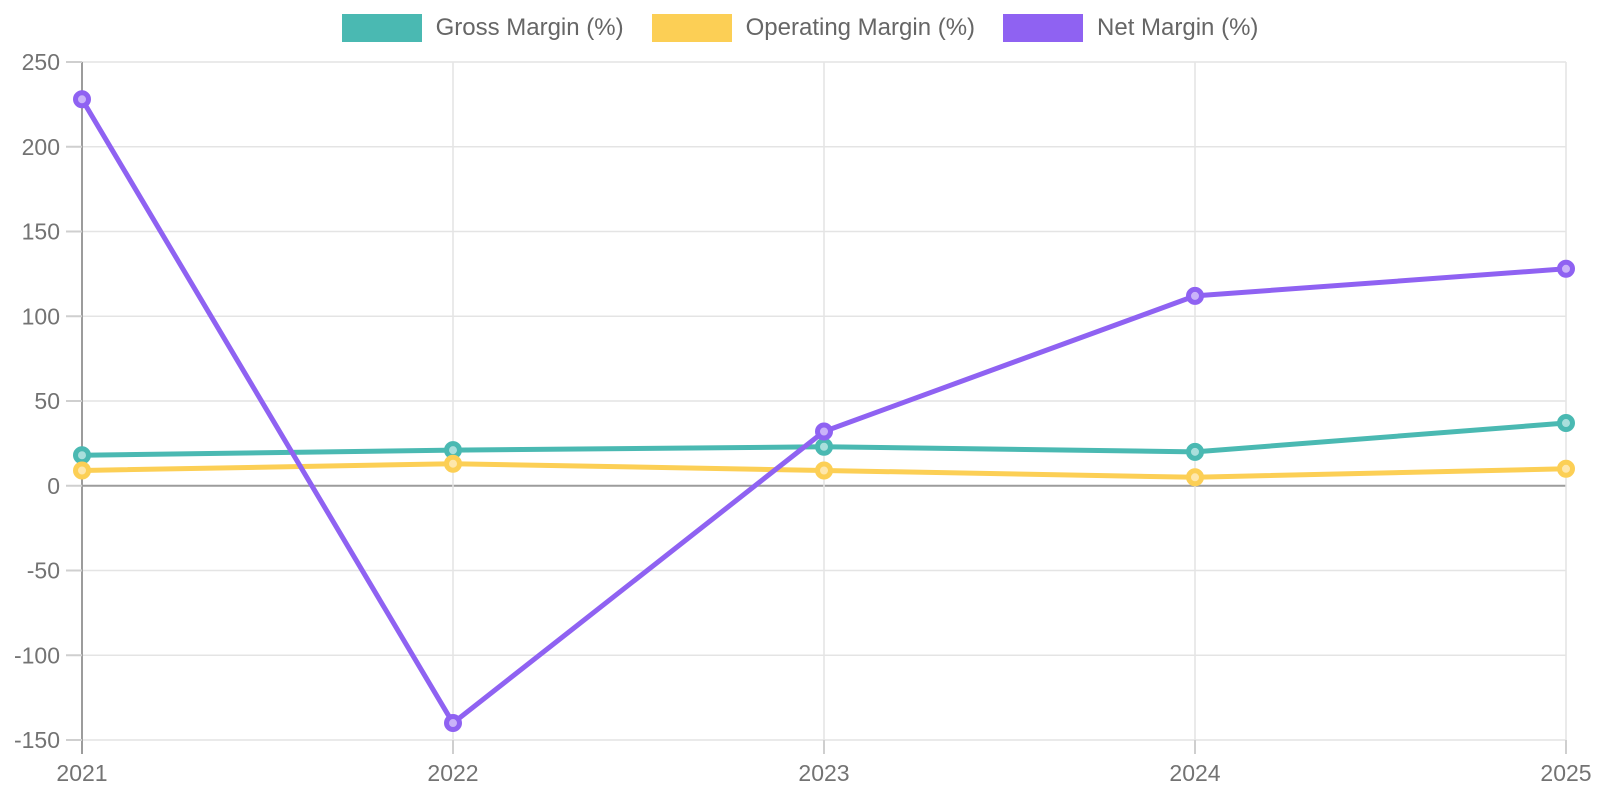 The height and width of the screenshot is (800, 1600). What do you see at coordinates (41, 316) in the screenshot?
I see `y-tick-label: 100` at bounding box center [41, 316].